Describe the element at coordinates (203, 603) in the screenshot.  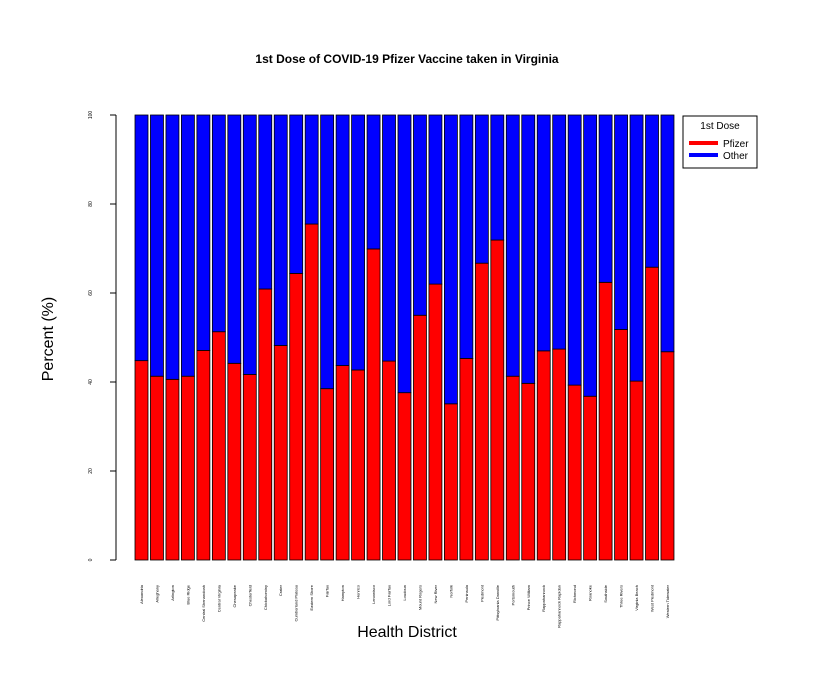
I see `x-tick-label: Central Shenandoah` at that location.